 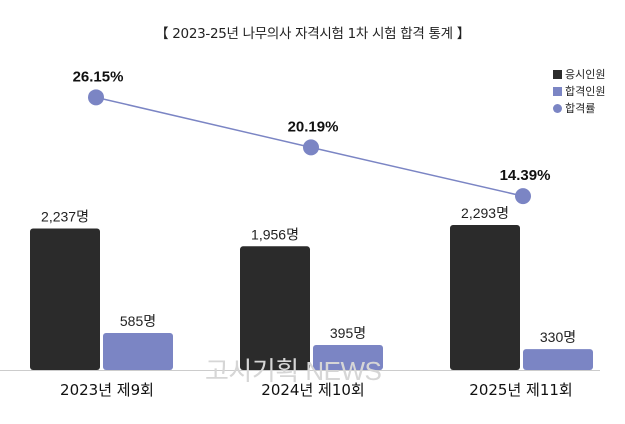 I want to click on legend-swatch-applicants, so click(x=557, y=74).